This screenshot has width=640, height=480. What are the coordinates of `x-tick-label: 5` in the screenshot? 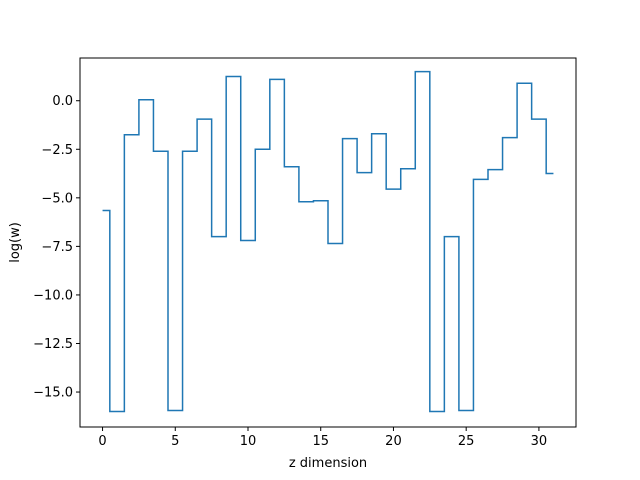 It's located at (175, 441).